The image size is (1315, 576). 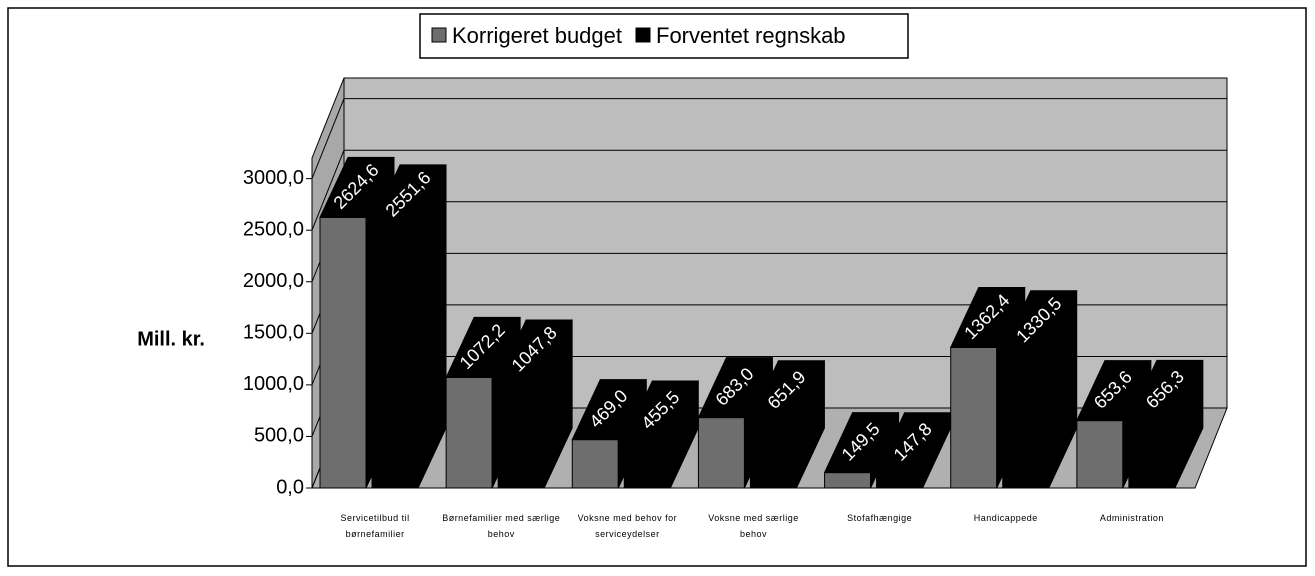 What do you see at coordinates (279, 436) in the screenshot?
I see `y-tick-label: 500,0` at bounding box center [279, 436].